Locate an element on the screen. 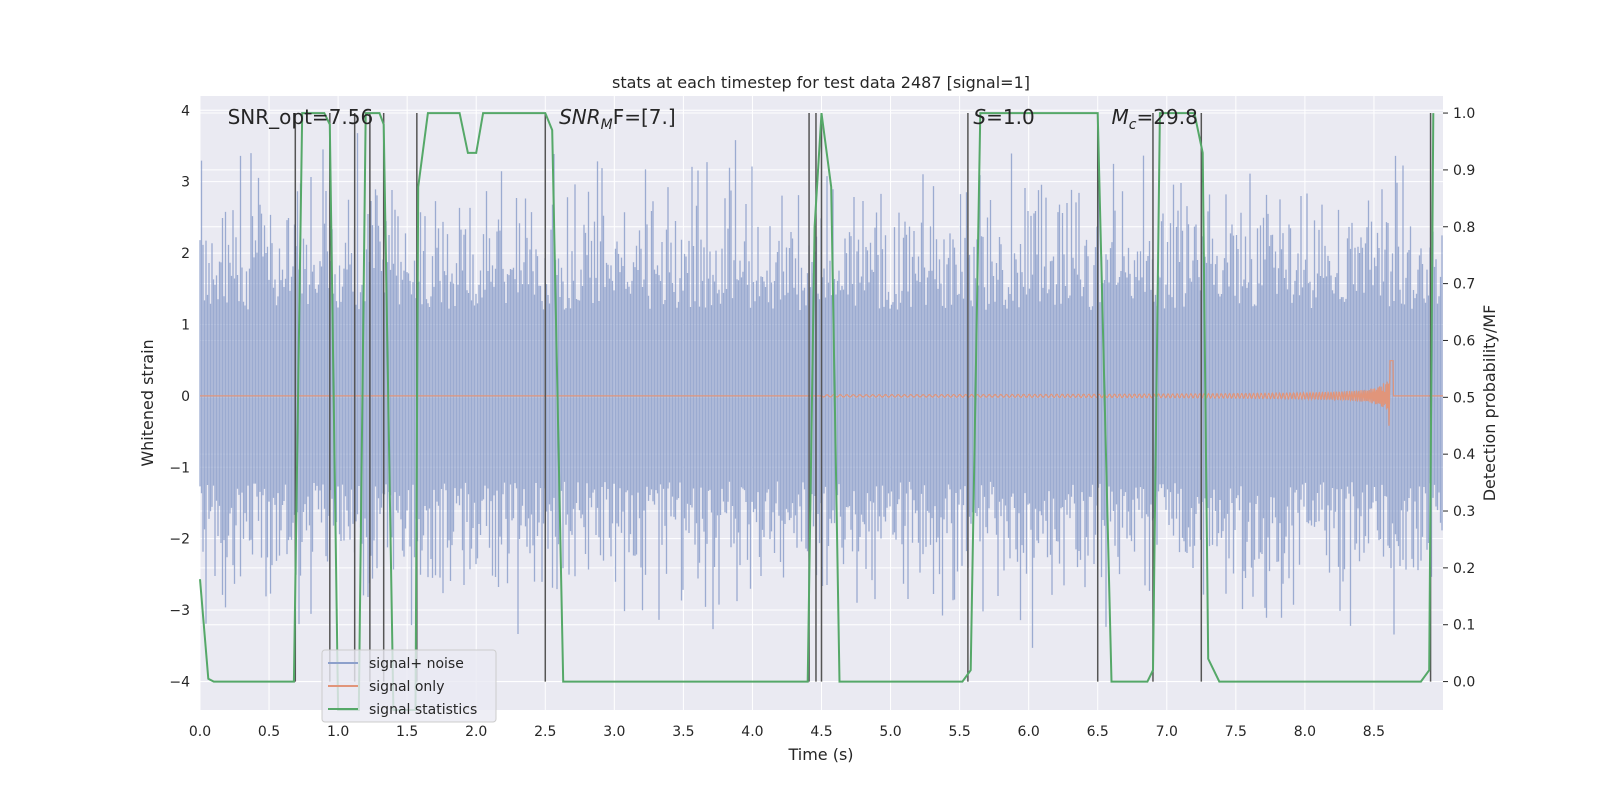 The height and width of the screenshot is (800, 1600). legend-label-noise: signal+ noise is located at coordinates (416, 664).